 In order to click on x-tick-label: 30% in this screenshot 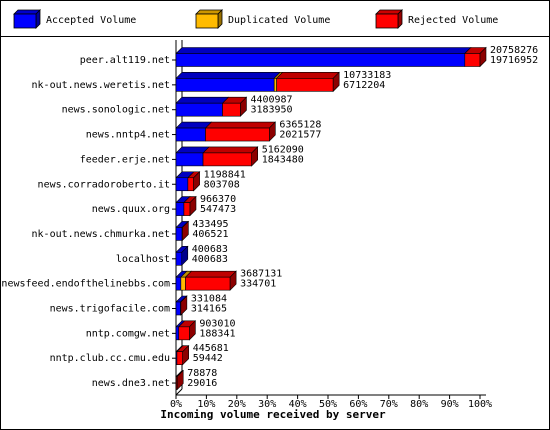, I will do `click(267, 404)`.